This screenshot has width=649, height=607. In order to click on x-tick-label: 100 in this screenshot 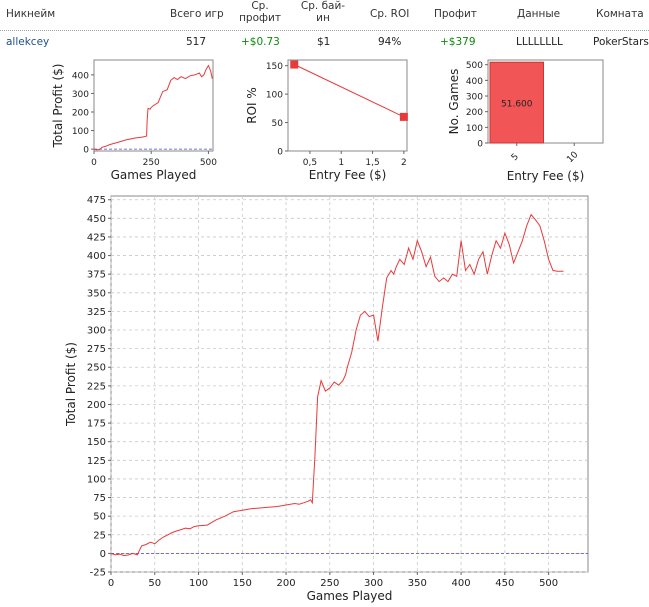, I will do `click(198, 583)`.